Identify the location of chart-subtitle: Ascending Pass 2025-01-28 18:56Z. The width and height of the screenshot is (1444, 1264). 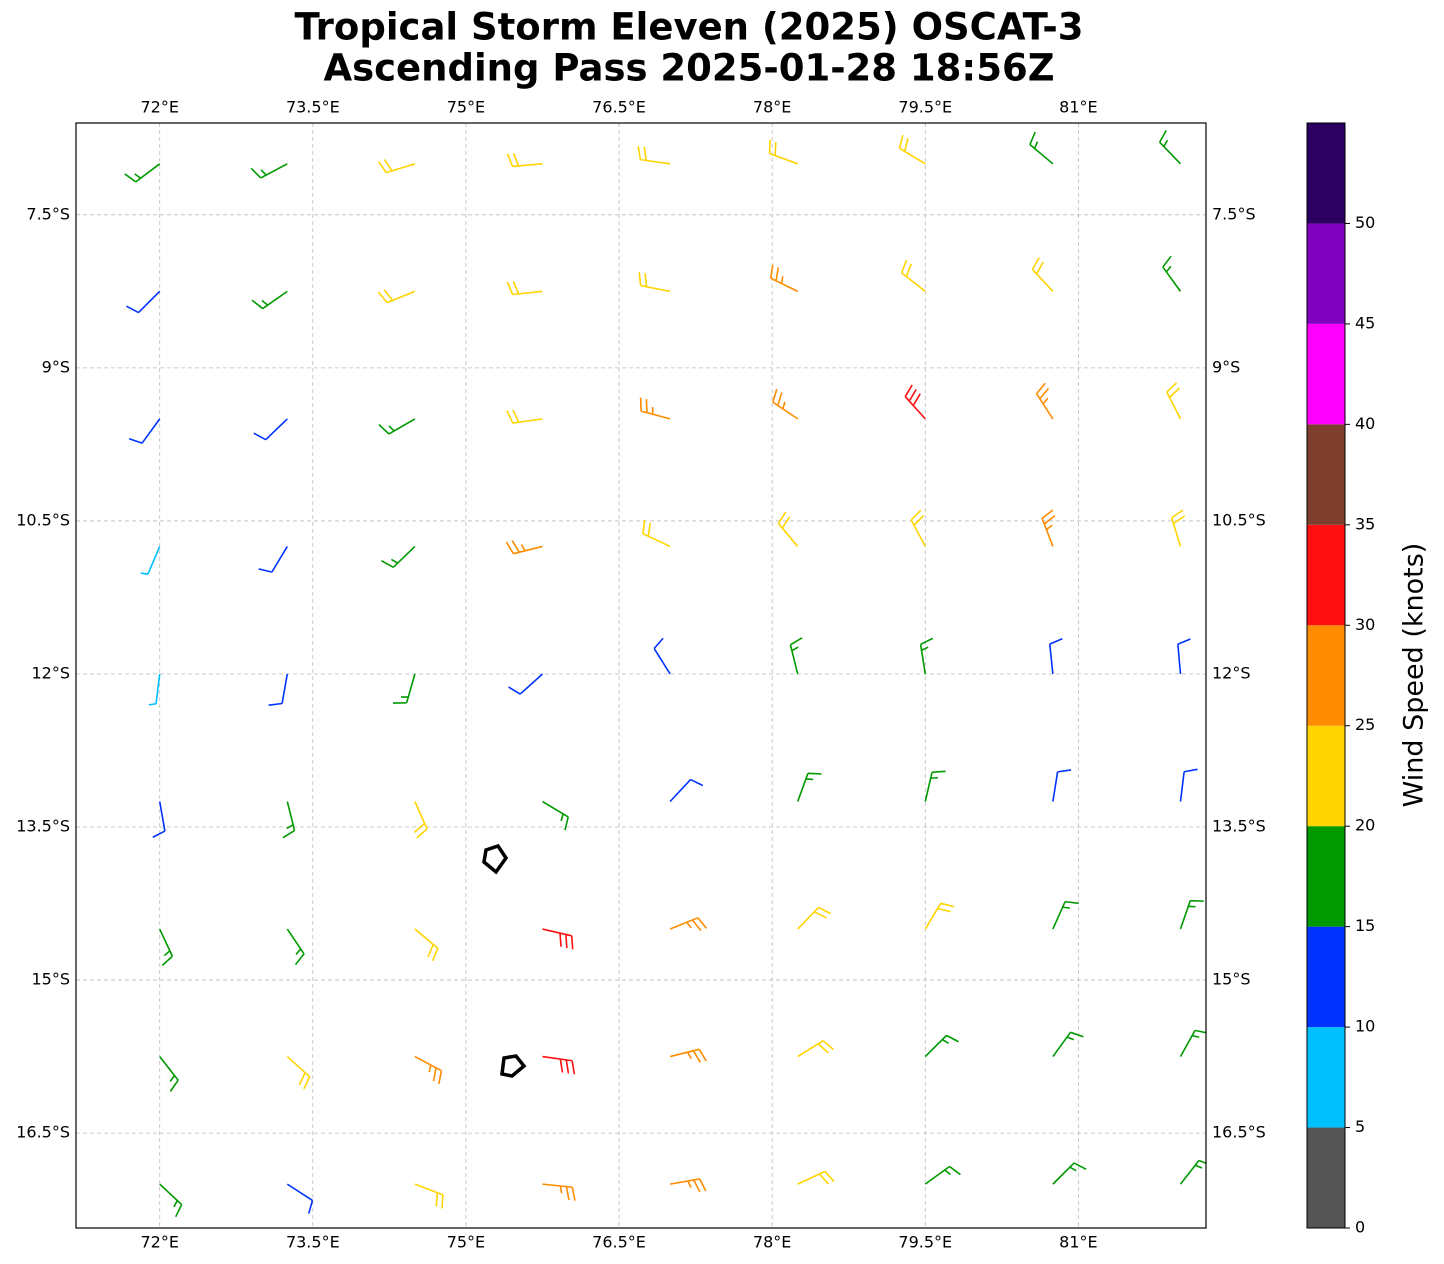
(688, 68).